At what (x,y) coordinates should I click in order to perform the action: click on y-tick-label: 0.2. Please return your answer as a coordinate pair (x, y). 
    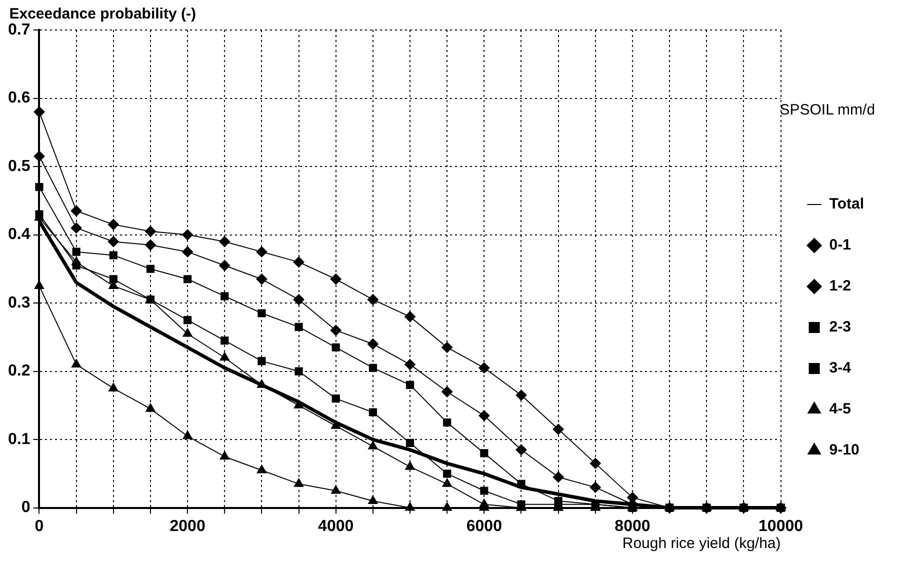
    Looking at the image, I should click on (19, 371).